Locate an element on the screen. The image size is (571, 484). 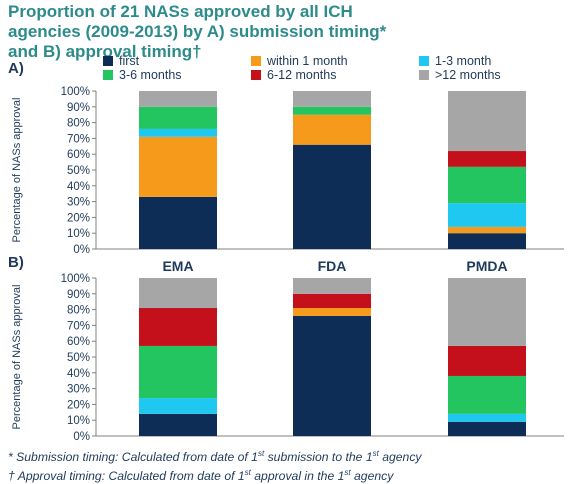
bar-a-pmda-3-6-months is located at coordinates (487, 185).